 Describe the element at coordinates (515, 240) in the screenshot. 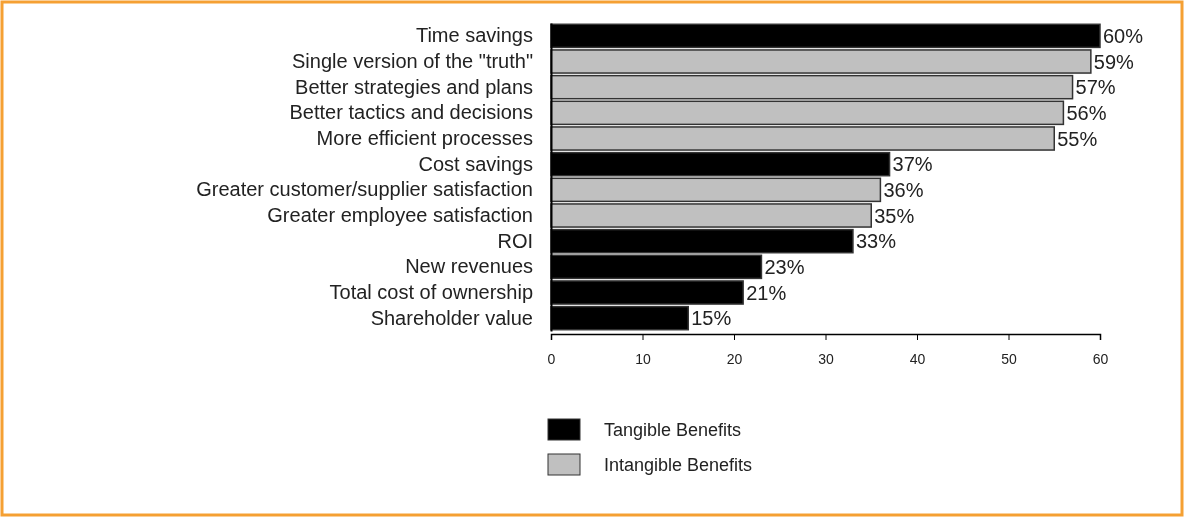

I see `y-tick-label: ROI` at that location.